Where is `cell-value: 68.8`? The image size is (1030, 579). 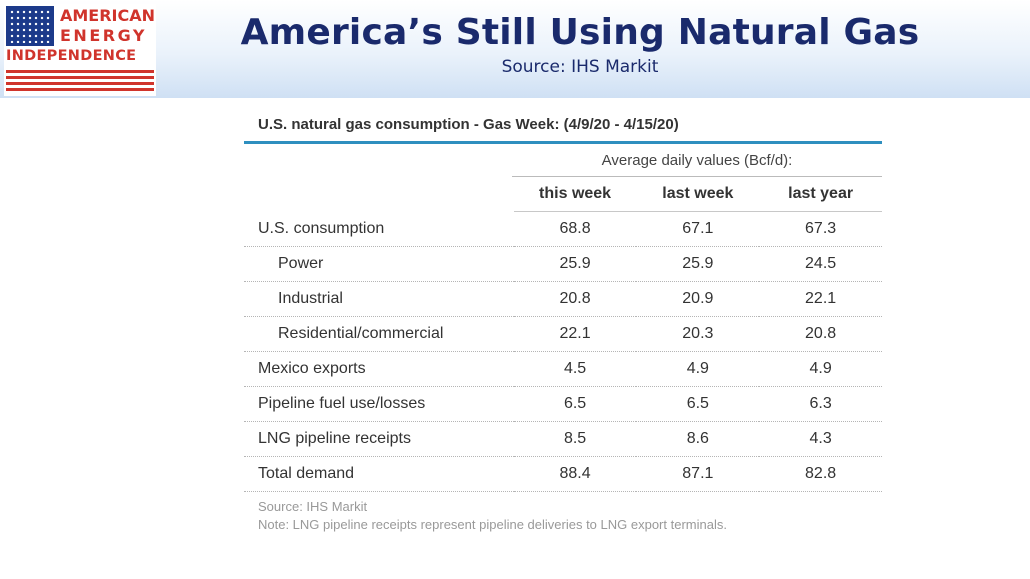 cell-value: 68.8 is located at coordinates (575, 229).